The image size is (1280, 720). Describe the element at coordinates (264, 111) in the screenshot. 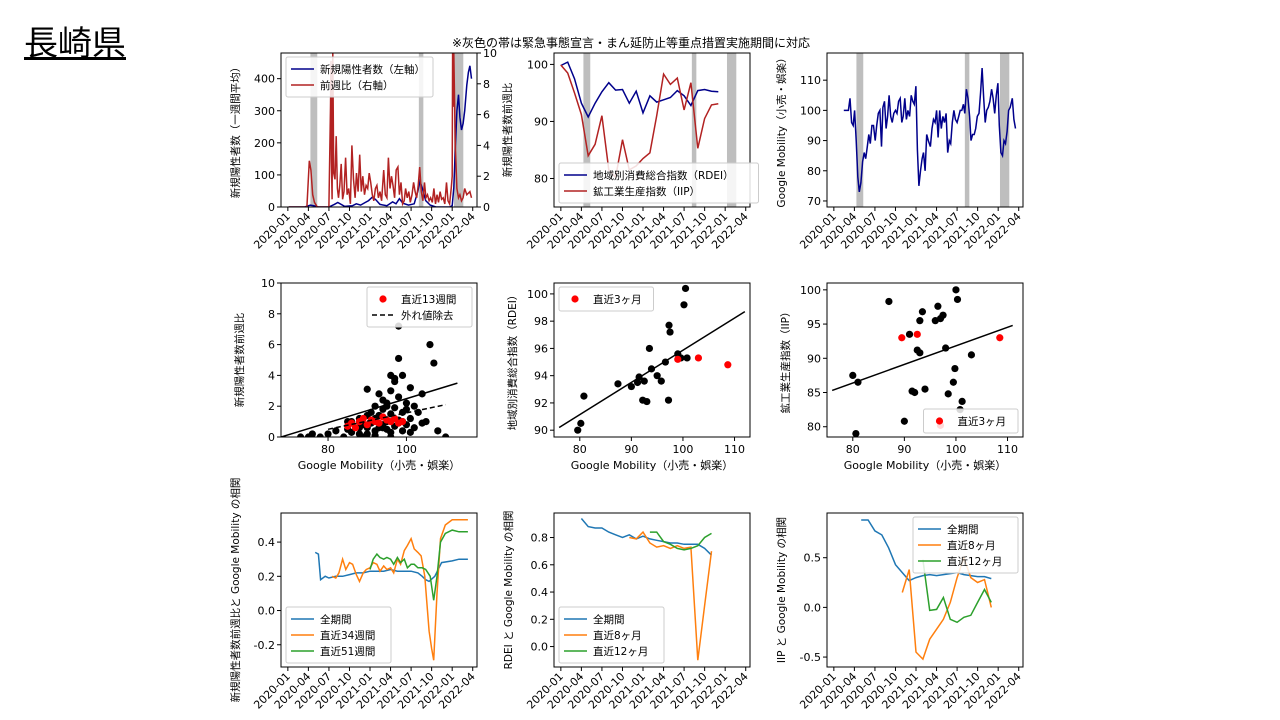

I see `y-tick-label: 300` at that location.